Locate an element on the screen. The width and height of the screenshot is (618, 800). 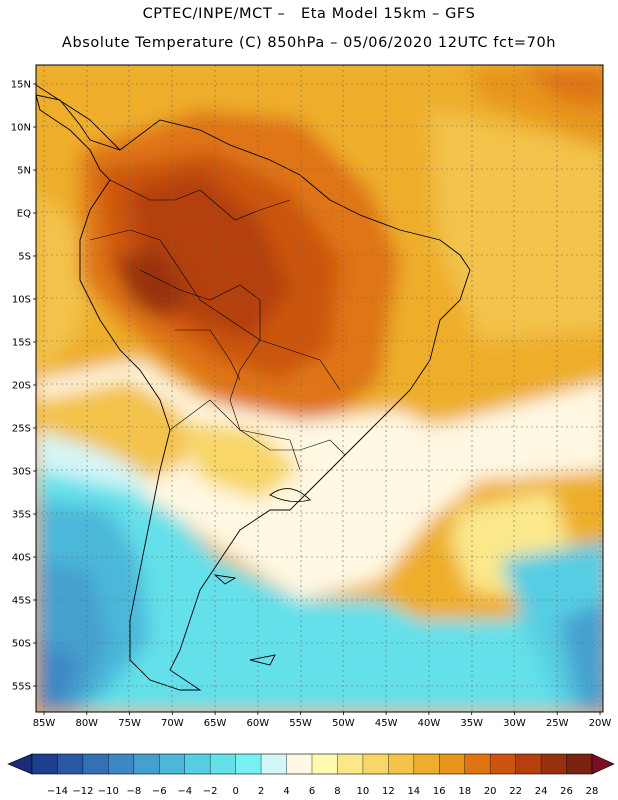
lat-label: 20S is located at coordinates (21, 386).